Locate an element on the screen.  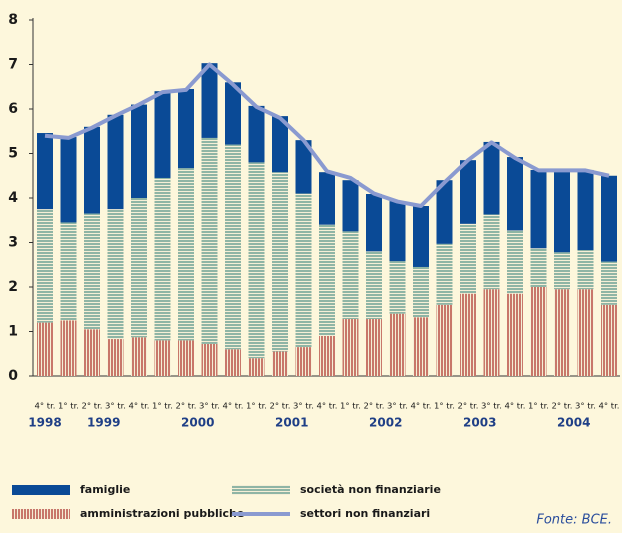
year-label: 2002 is located at coordinates (385, 423).